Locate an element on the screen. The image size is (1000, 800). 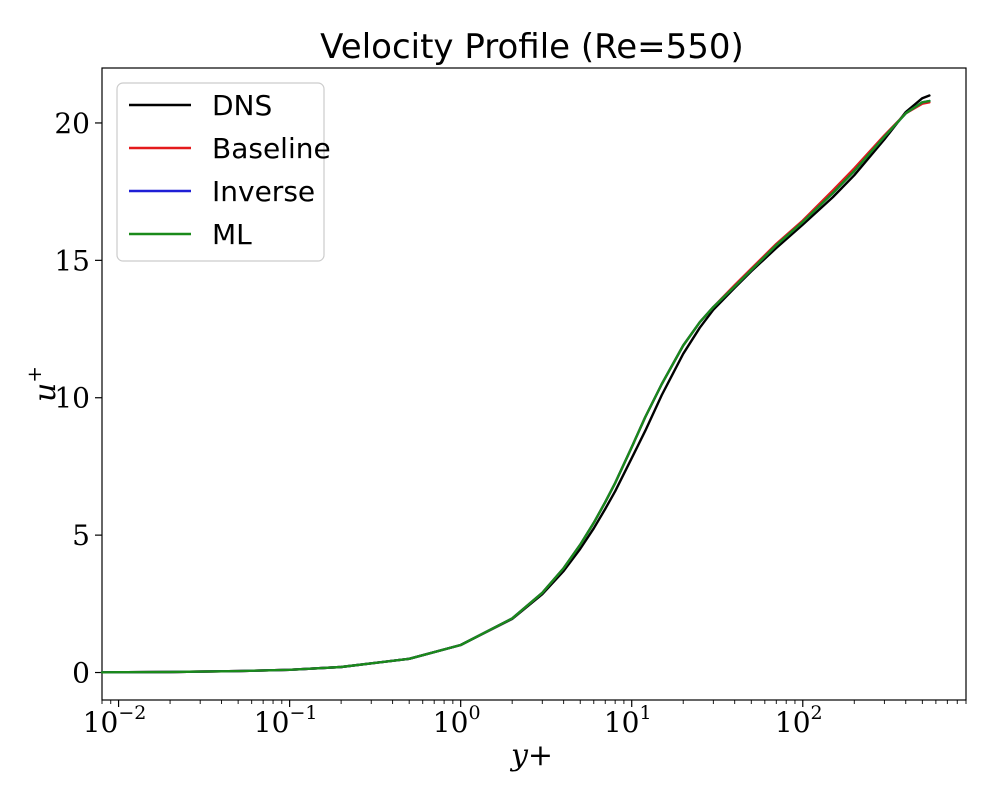
x-axis: 10⁻² 10⁻¹ 10⁰ 10¹ 10² is located at coordinates (453, 719).